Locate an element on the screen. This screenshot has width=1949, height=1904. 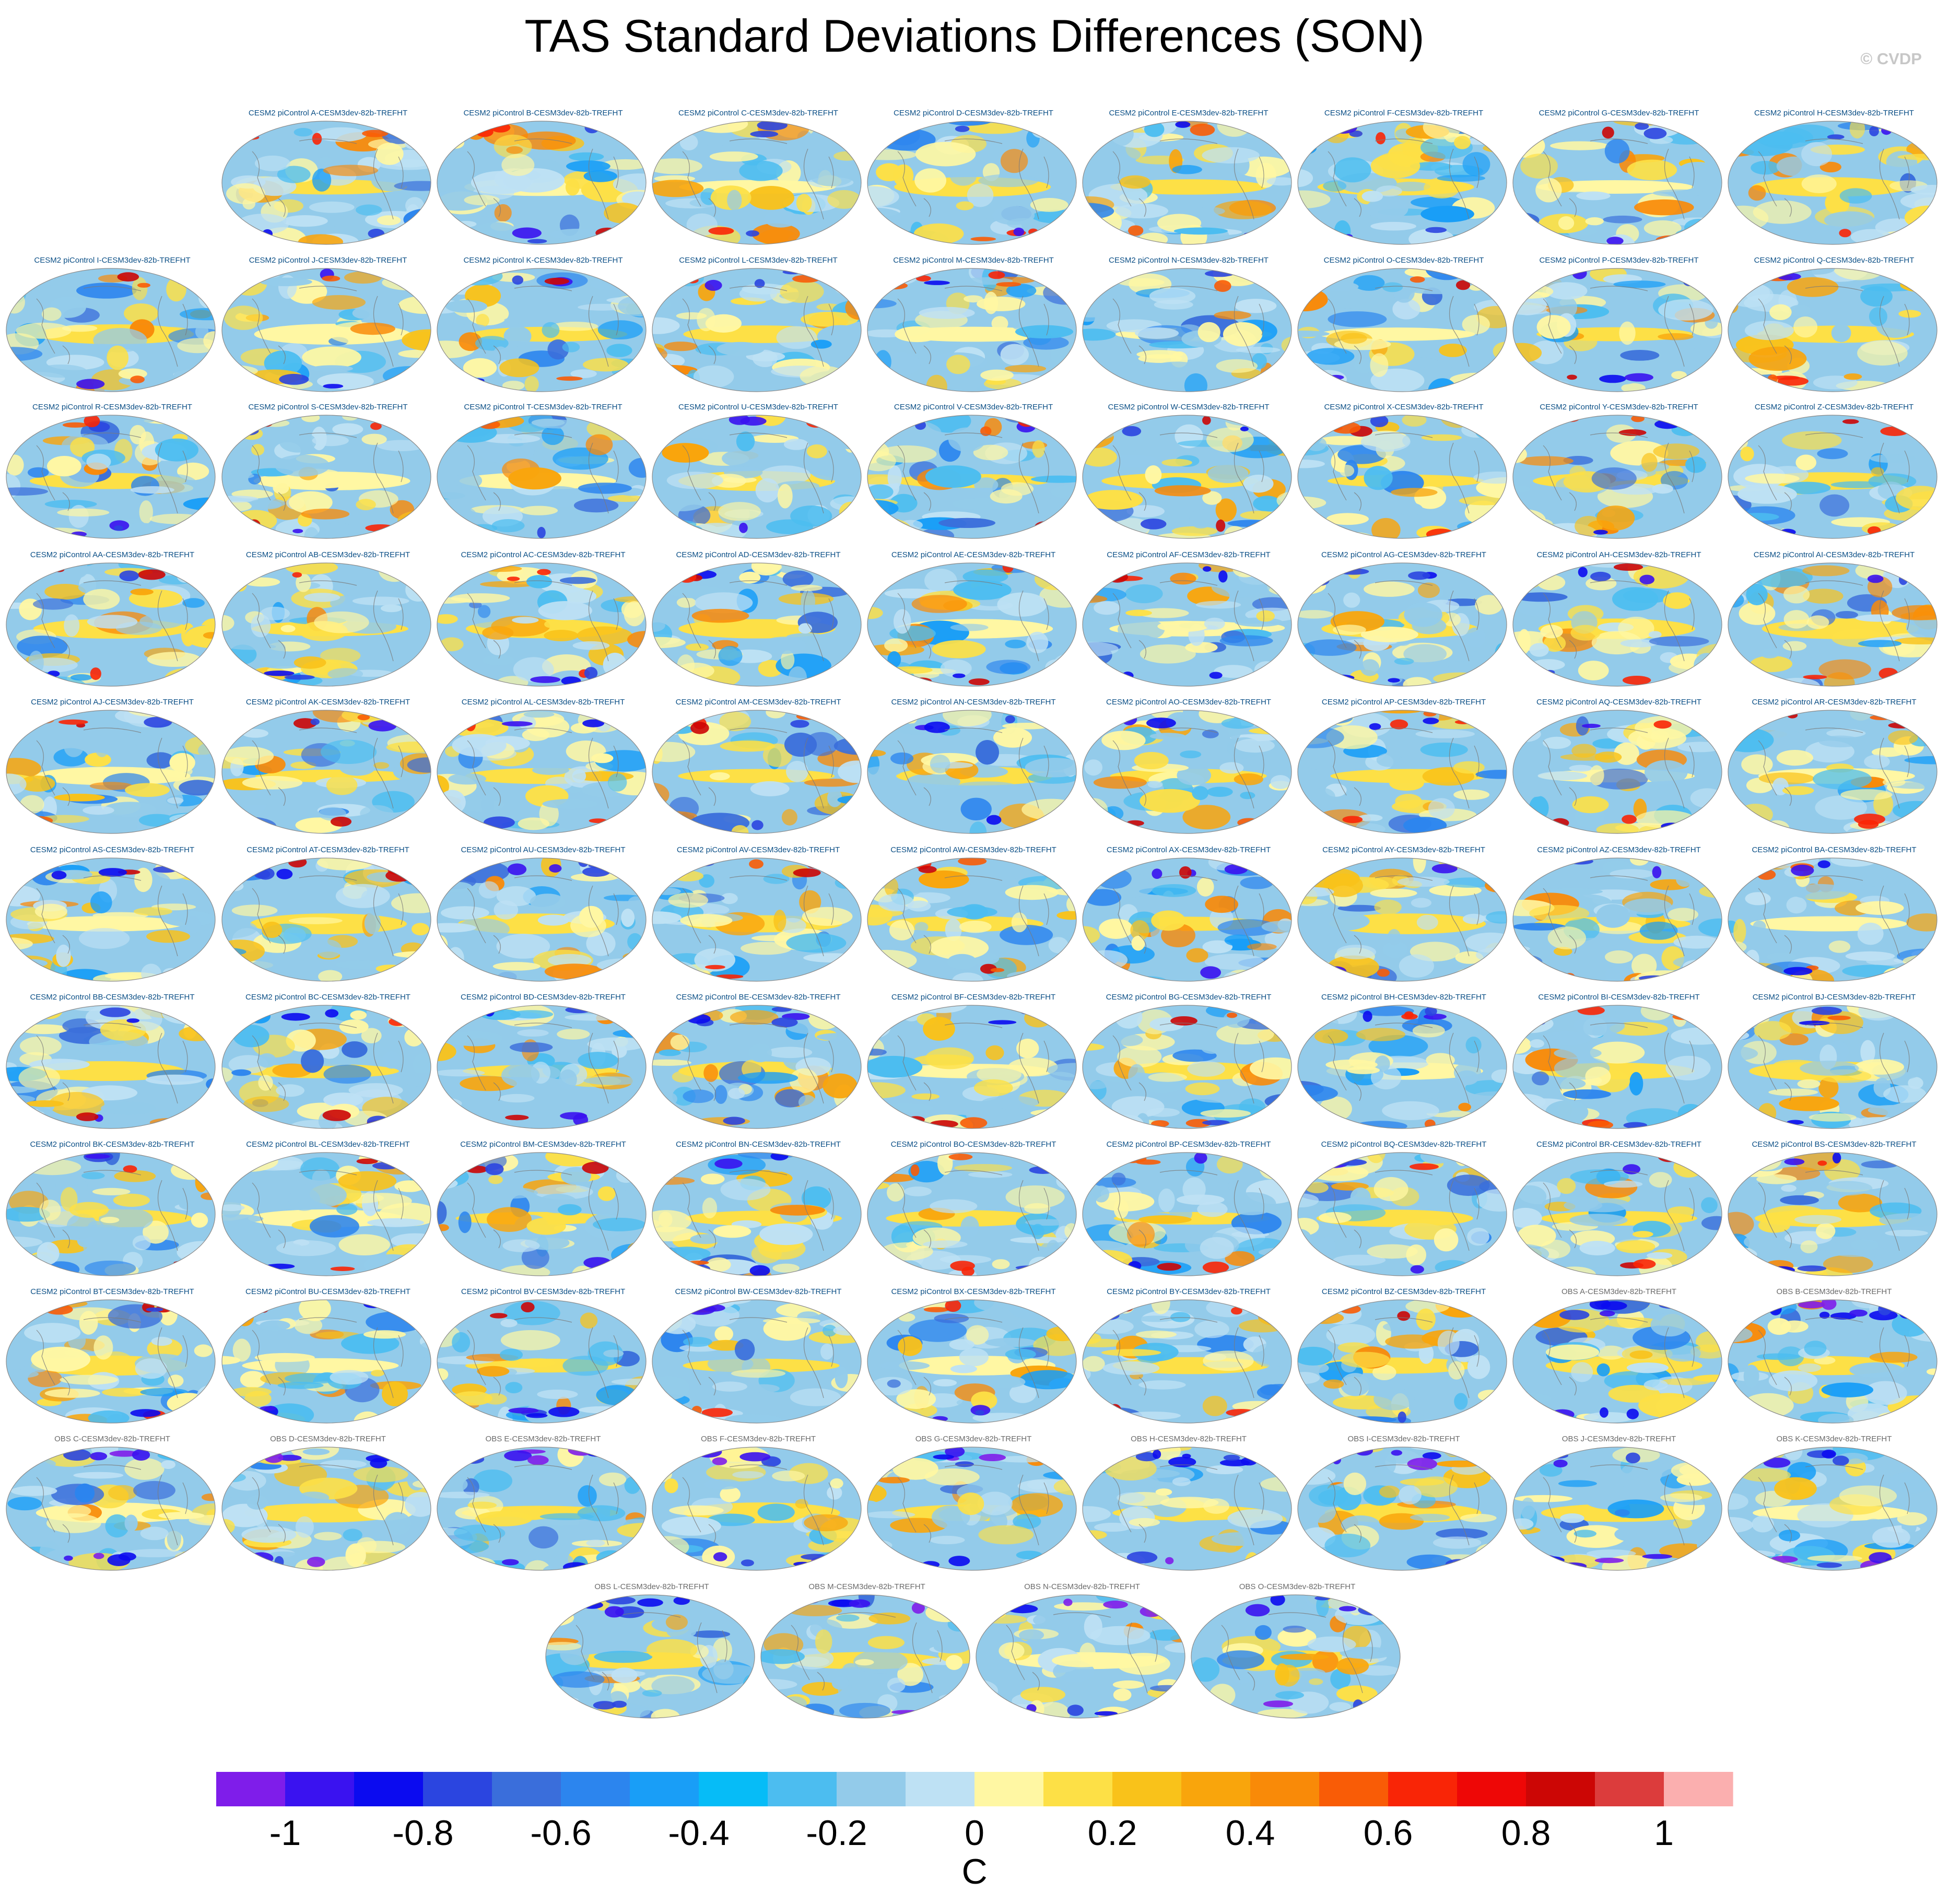
map-panel: CESM2 piControl AU-CESM3dev-82b-TREFHT is located at coordinates (543, 916).